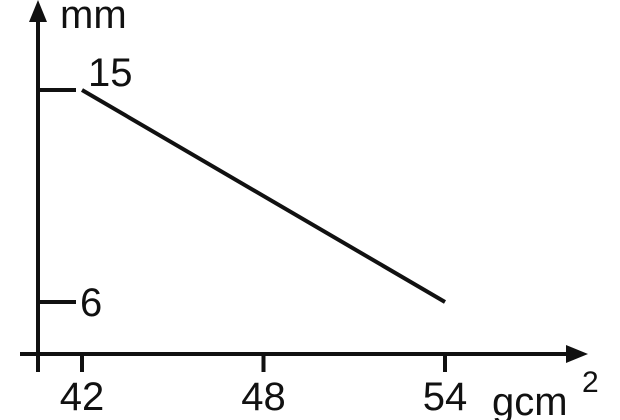 Image resolution: width=620 pixels, height=420 pixels. Describe the element at coordinates (445, 397) in the screenshot. I see `x-tick-label: 54` at that location.